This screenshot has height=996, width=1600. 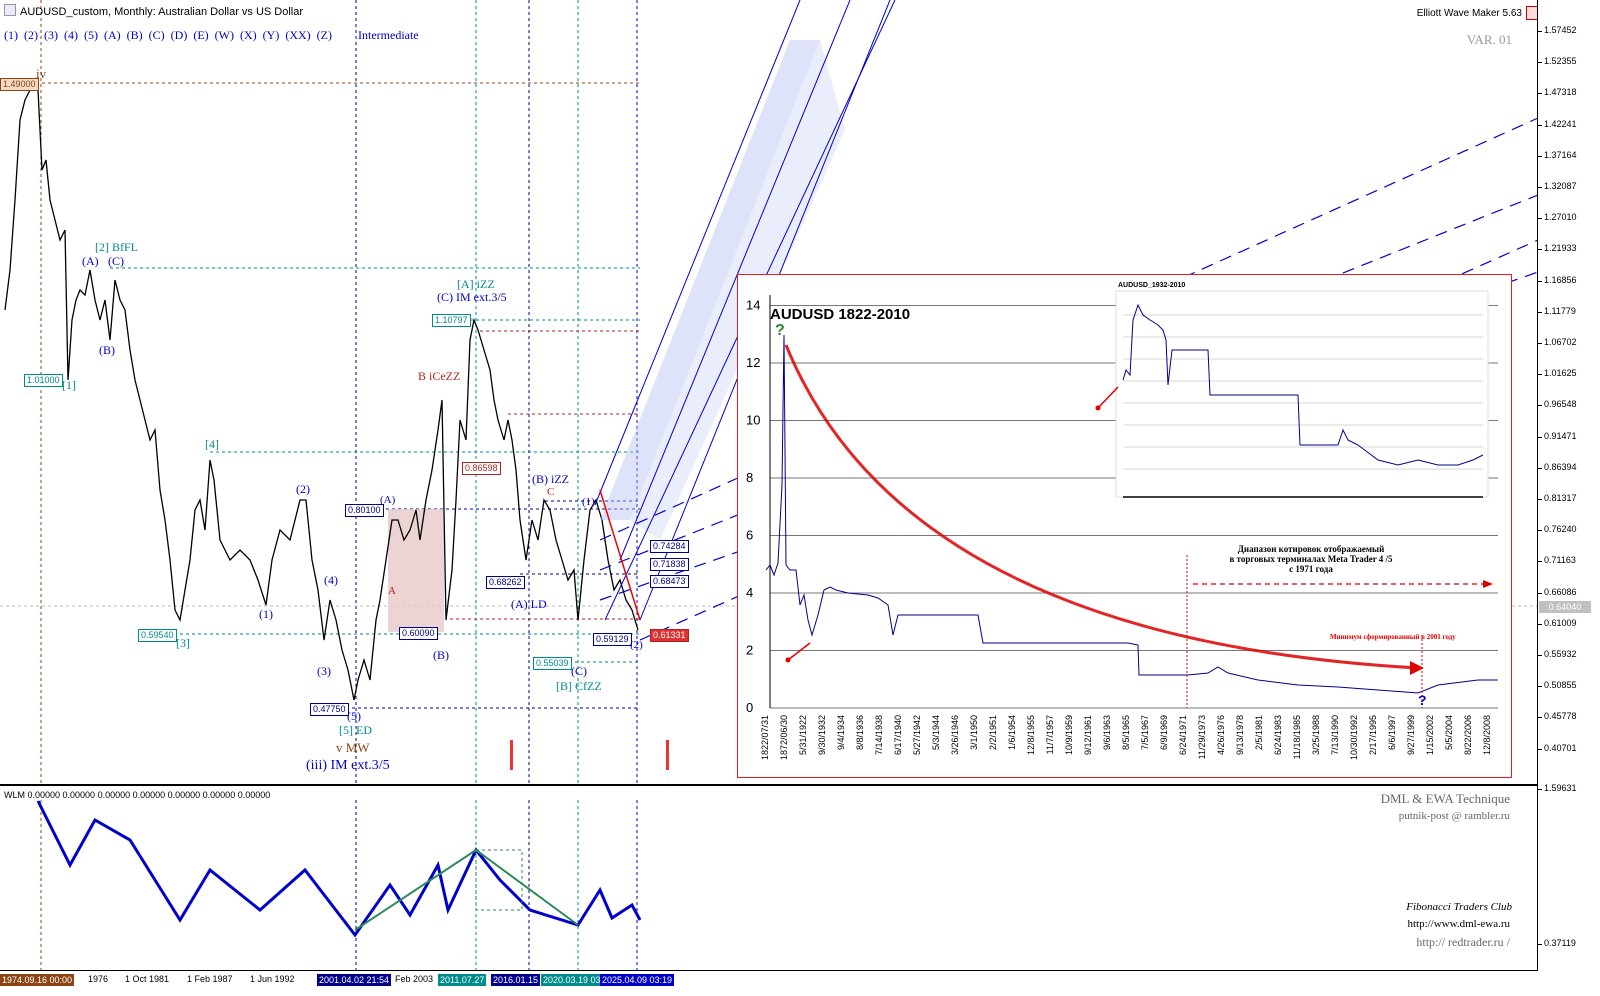 I want to click on inset-x-tick: 9/12/1961, so click(x=1088, y=735).